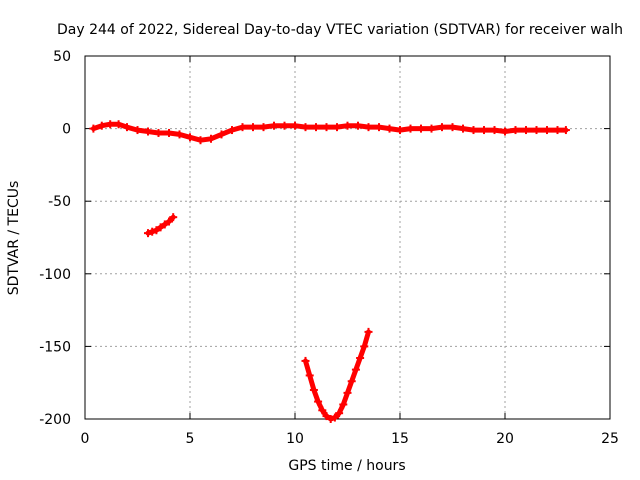 The image size is (640, 480). I want to click on y-tick-label: -200, so click(55, 420).